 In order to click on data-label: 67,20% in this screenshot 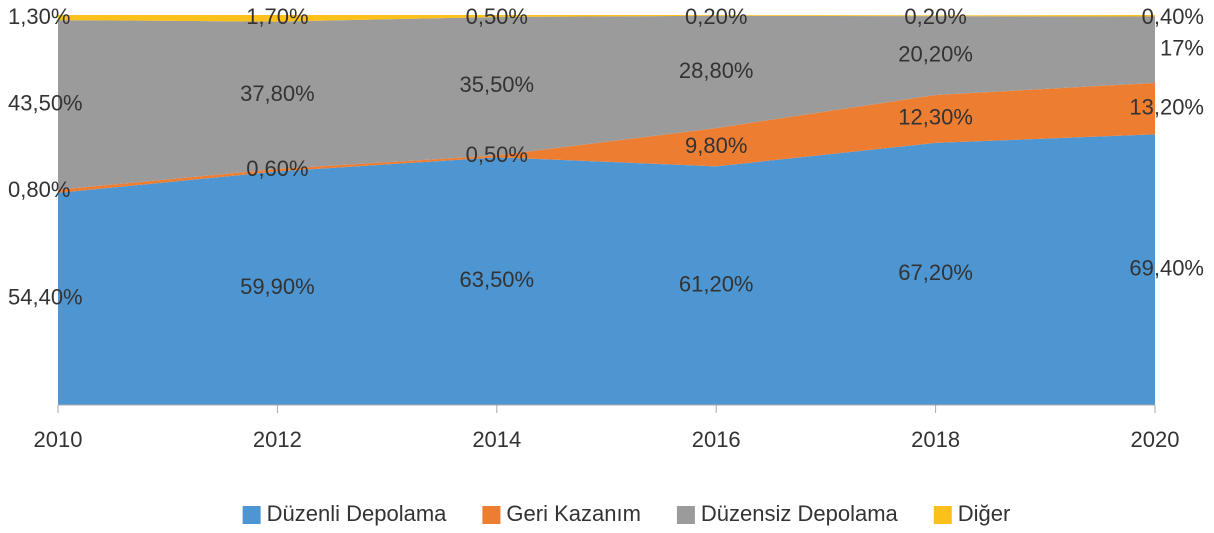, I will do `click(935, 272)`.